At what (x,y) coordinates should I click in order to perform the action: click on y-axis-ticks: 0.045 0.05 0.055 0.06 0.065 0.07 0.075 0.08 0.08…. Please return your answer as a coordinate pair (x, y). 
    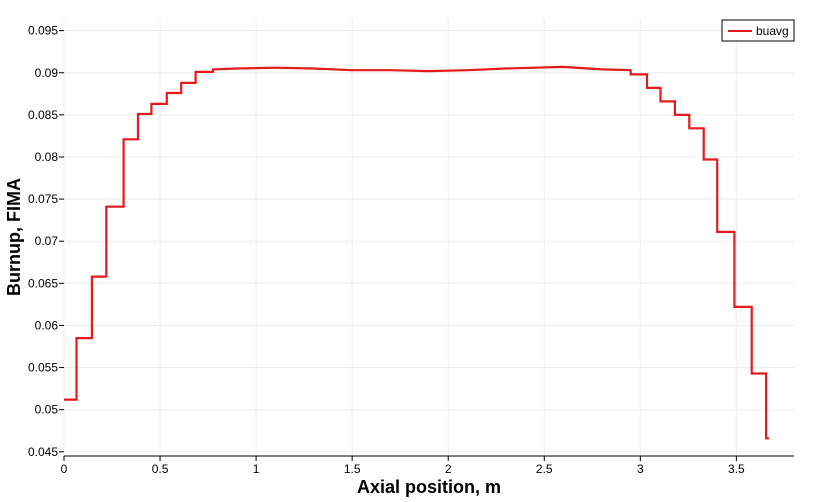
    Looking at the image, I should click on (46, 241).